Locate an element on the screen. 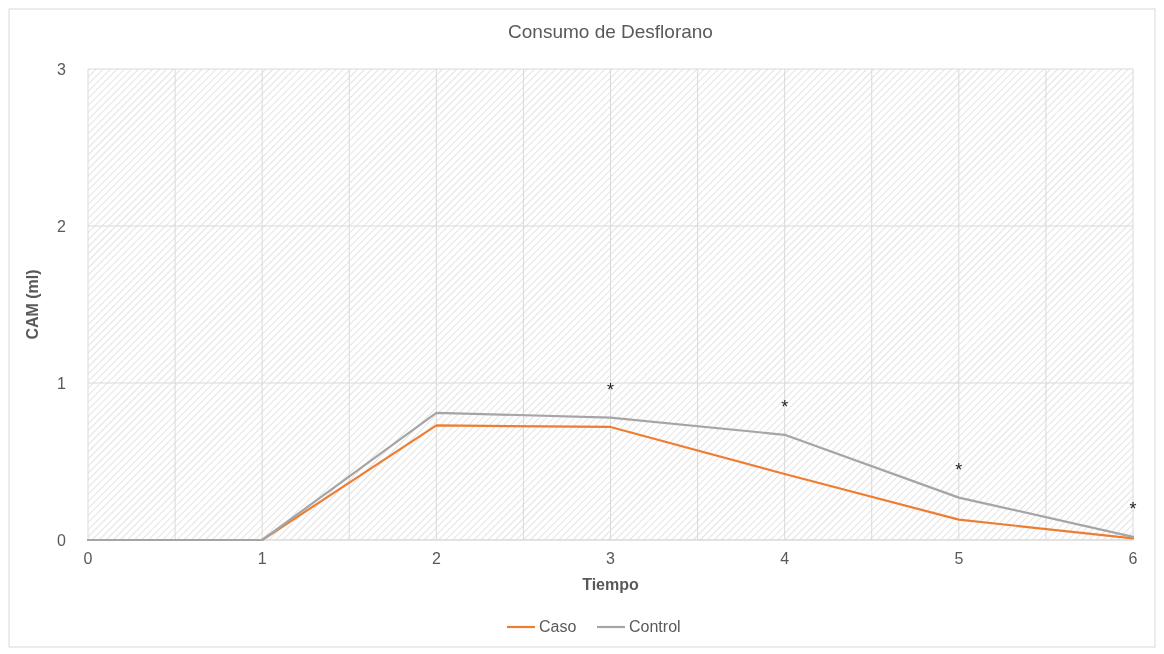 Image resolution: width=1164 pixels, height=654 pixels. y-tick-label: 1 is located at coordinates (62, 383).